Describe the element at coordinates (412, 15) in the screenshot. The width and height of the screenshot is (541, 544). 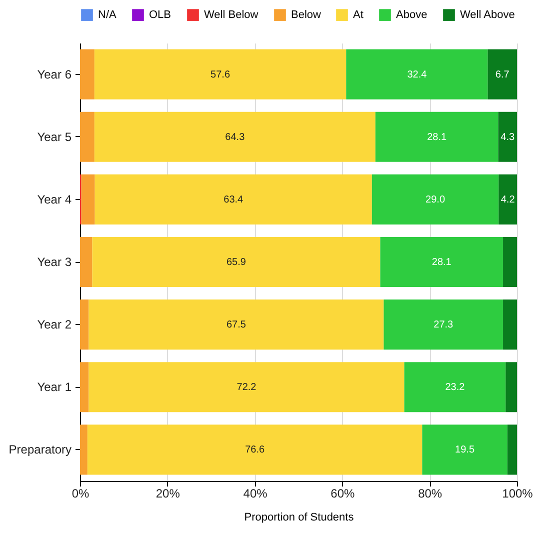
I see `legend-label: Above` at that location.